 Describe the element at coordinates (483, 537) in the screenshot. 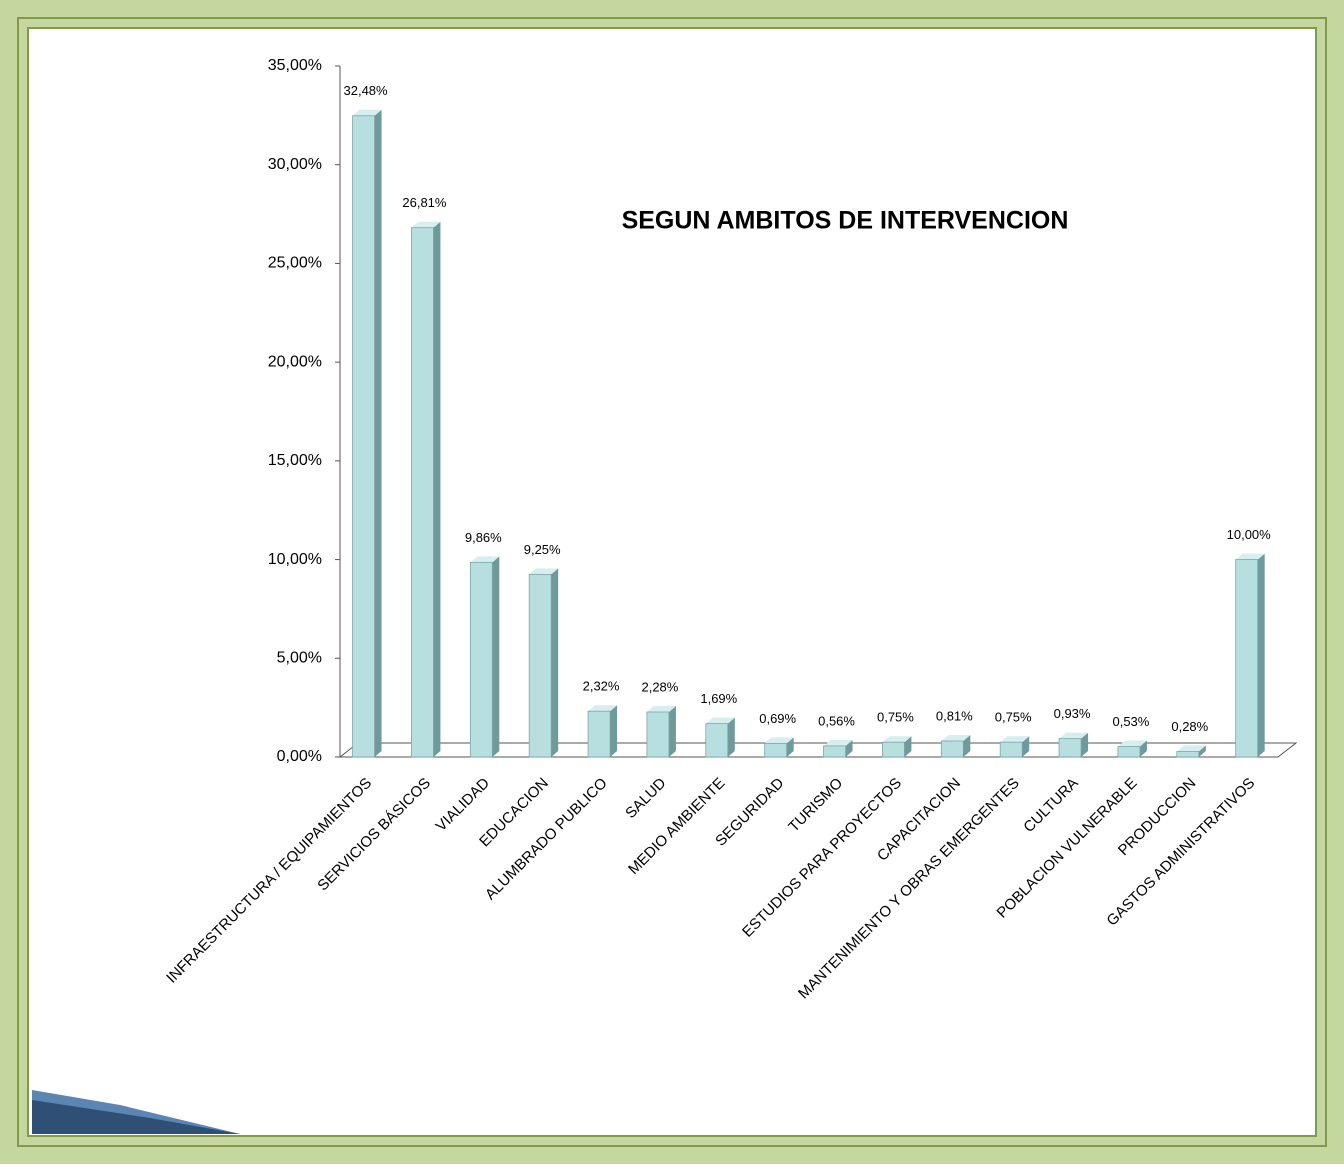

I see `value-label: 9,86%` at that location.